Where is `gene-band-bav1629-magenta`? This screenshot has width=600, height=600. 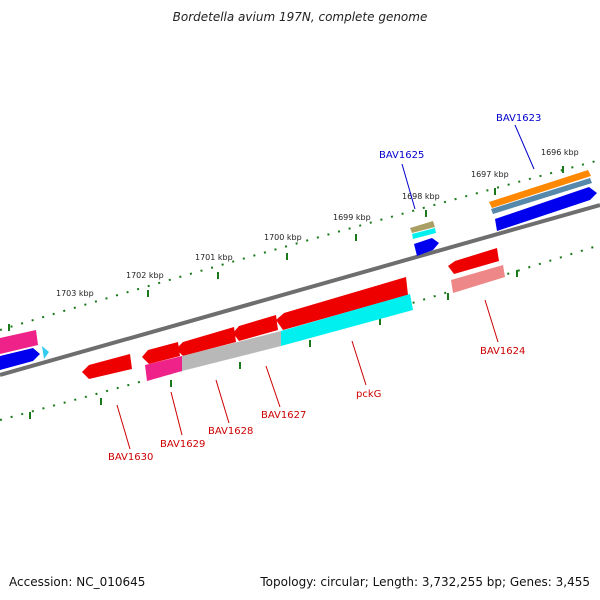 gene-band-bav1629-magenta is located at coordinates (163, 368).